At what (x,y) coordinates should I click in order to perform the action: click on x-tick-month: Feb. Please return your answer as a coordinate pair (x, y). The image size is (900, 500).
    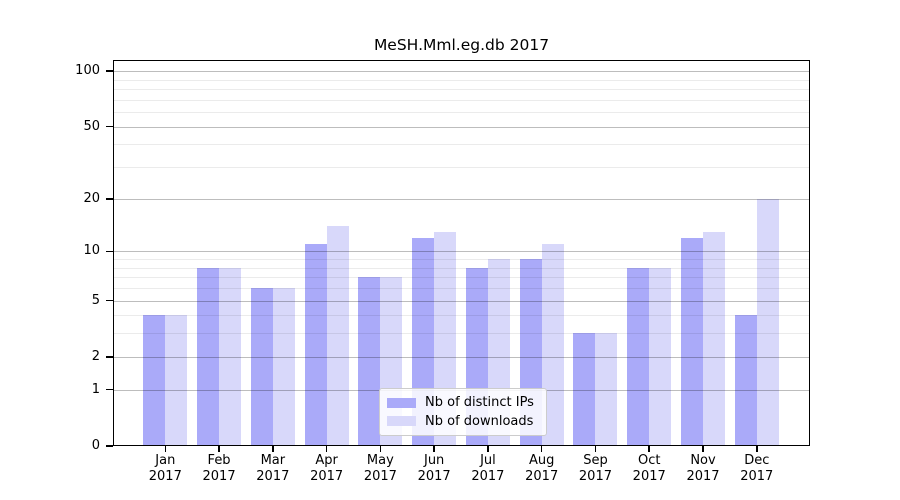
    Looking at the image, I should click on (219, 460).